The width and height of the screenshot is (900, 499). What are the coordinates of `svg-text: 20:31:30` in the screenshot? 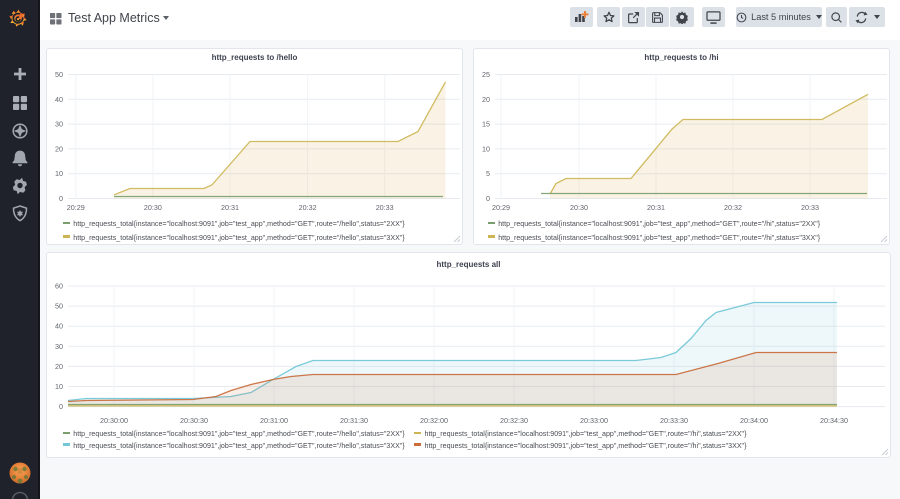 It's located at (354, 420).